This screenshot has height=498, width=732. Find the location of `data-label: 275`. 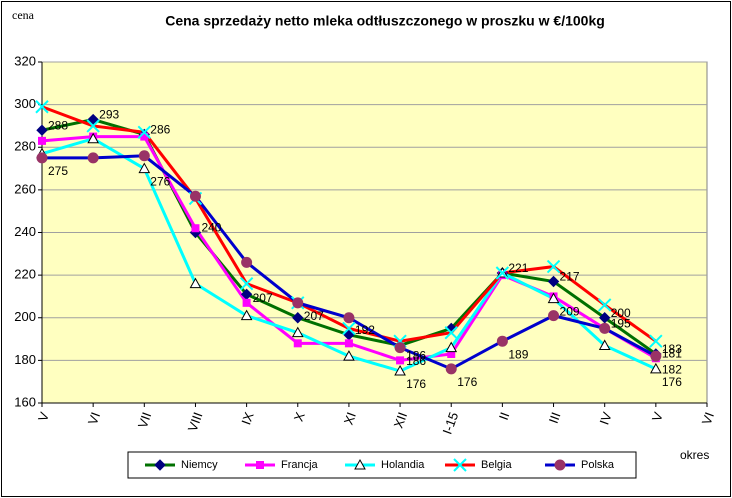

data-label: 275 is located at coordinates (58, 171).